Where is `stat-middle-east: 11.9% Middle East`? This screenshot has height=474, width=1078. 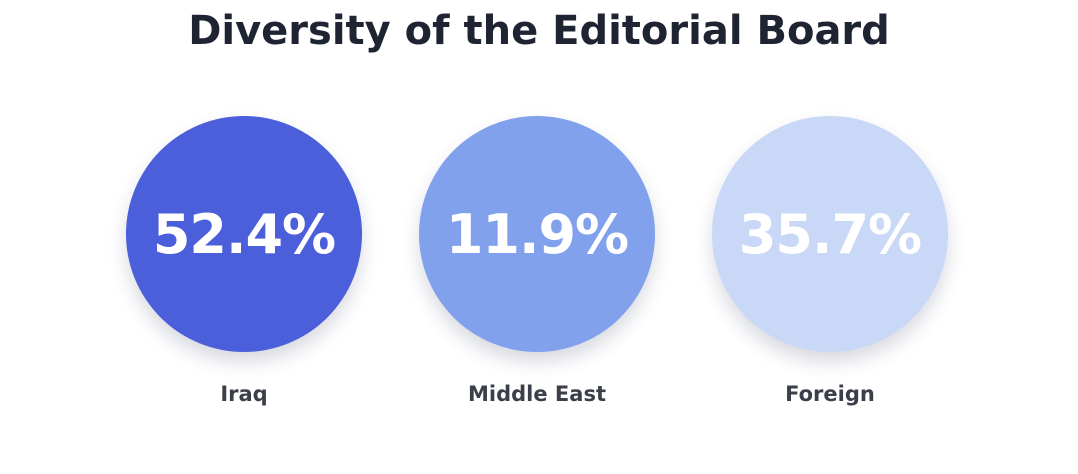 stat-middle-east: 11.9% Middle East is located at coordinates (537, 266).